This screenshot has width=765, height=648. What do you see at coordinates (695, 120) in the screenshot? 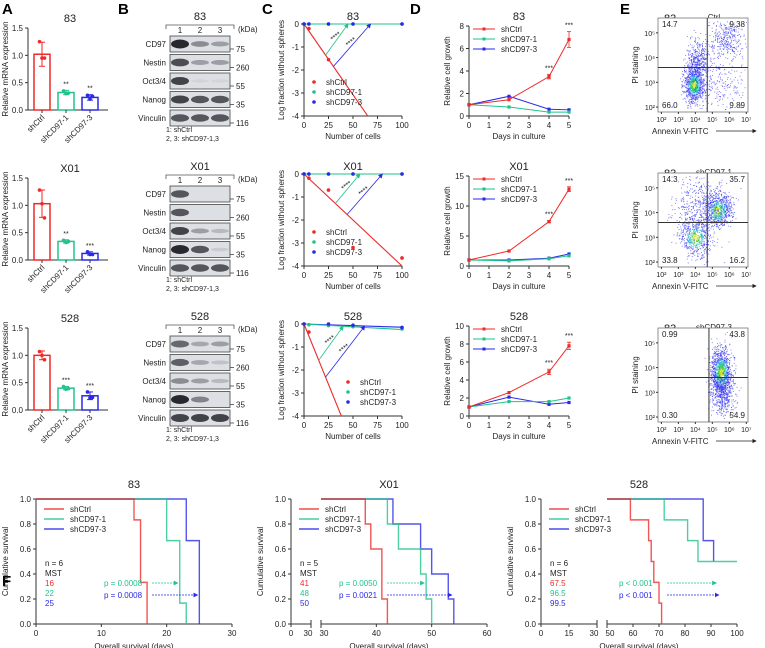
I see `x-tick-label: 10⁴` at bounding box center [695, 120].